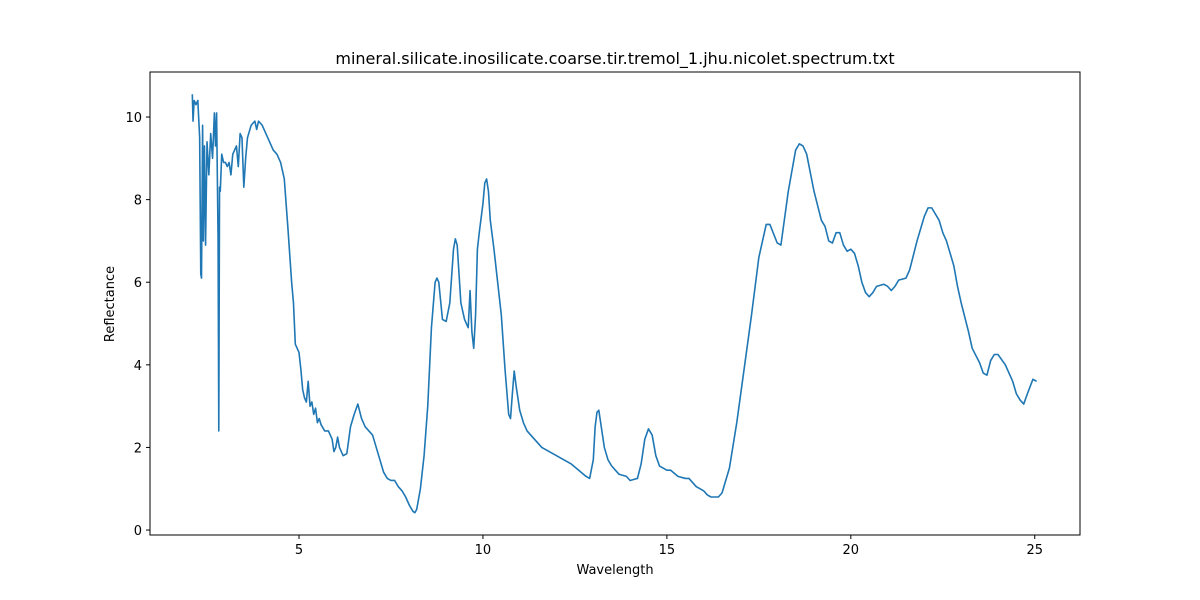 The image size is (1200, 600). I want to click on y-axis-label: Reflectance, so click(110, 304).